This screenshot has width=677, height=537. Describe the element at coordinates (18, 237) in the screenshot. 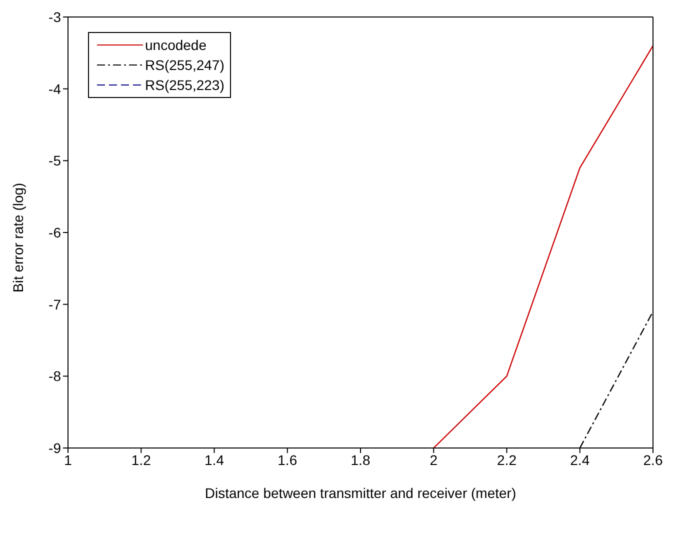

I see `y-axis-title: Bit error rate (log)` at that location.